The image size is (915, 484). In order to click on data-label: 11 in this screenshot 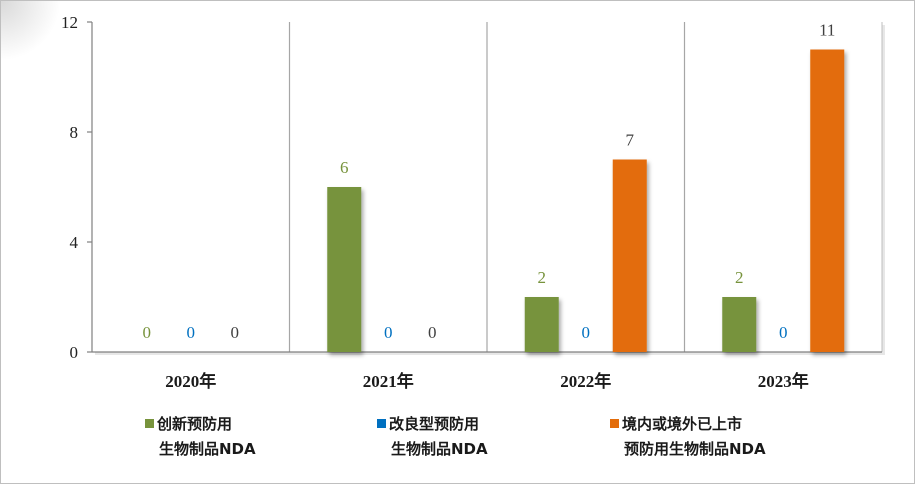, I will do `click(827, 30)`.